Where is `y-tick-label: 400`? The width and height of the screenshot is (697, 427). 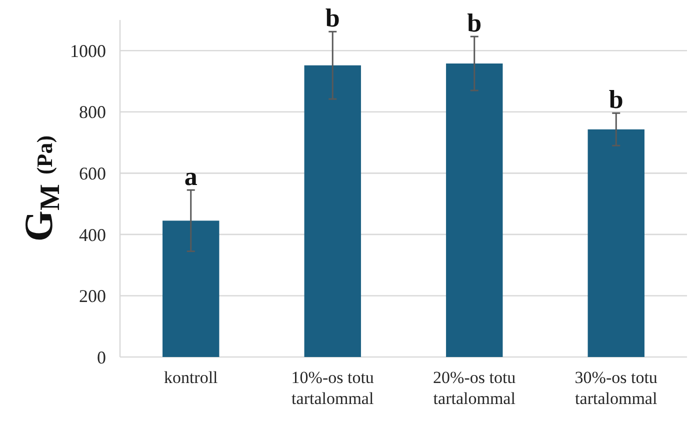 y-tick-label: 400 is located at coordinates (92, 234).